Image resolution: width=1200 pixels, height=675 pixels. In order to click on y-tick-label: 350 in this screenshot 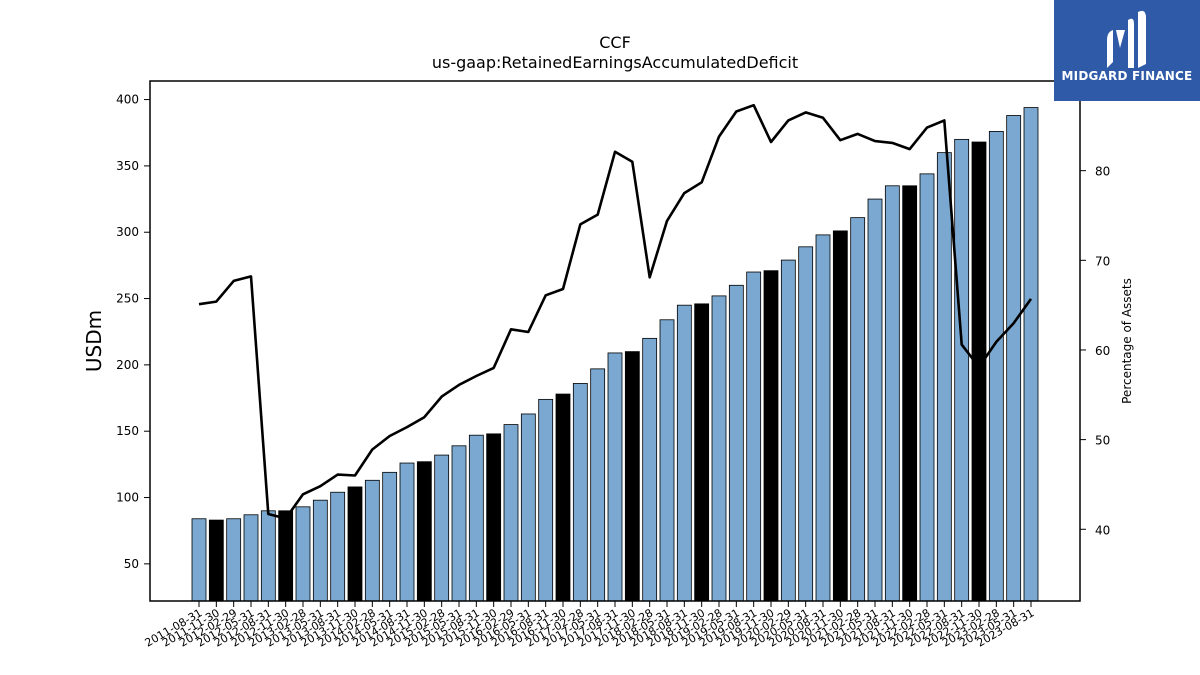, I will do `click(127, 166)`.